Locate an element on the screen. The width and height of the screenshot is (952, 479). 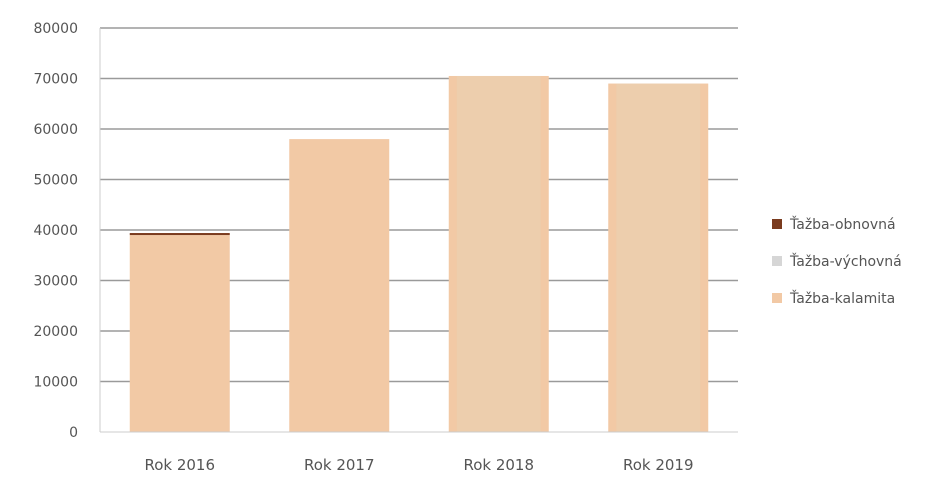
y-tick-label: 20000 is located at coordinates (55, 332).